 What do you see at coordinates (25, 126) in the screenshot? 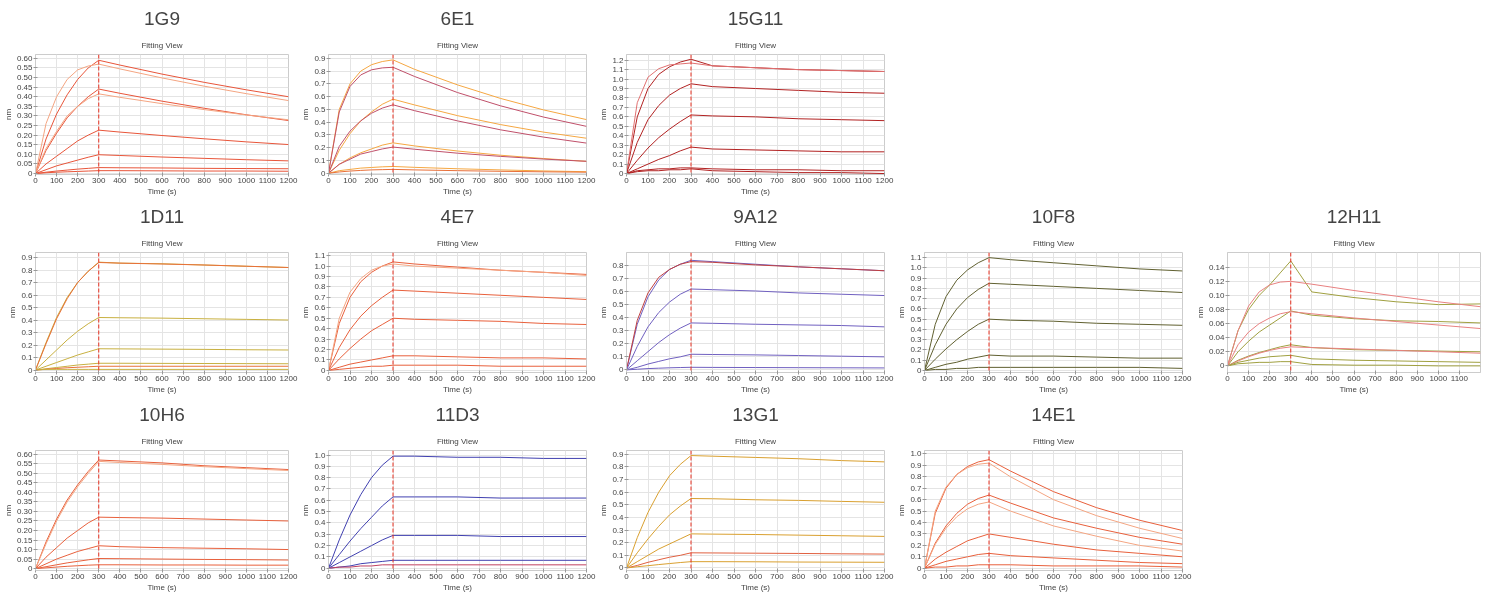
I see `y-tick-label: 0.25` at bounding box center [25, 126].